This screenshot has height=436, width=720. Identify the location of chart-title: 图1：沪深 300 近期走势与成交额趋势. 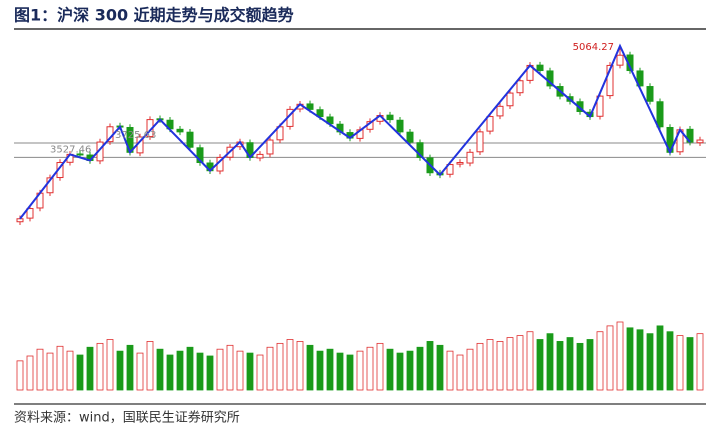
(154, 15).